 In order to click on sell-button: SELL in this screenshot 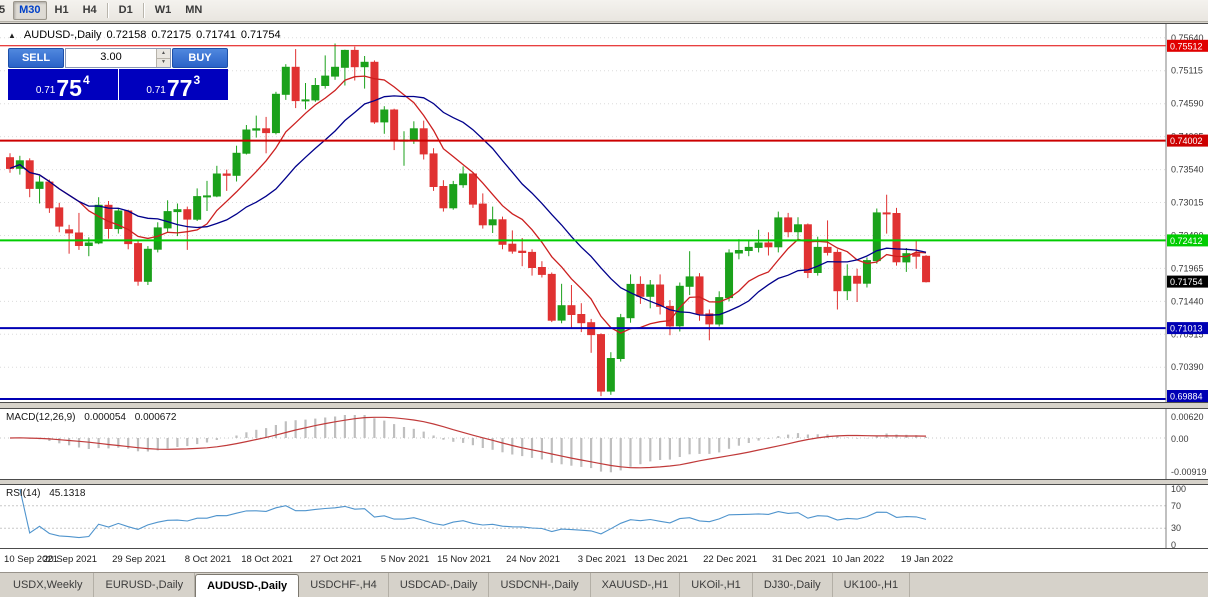, I will do `click(36, 58)`.